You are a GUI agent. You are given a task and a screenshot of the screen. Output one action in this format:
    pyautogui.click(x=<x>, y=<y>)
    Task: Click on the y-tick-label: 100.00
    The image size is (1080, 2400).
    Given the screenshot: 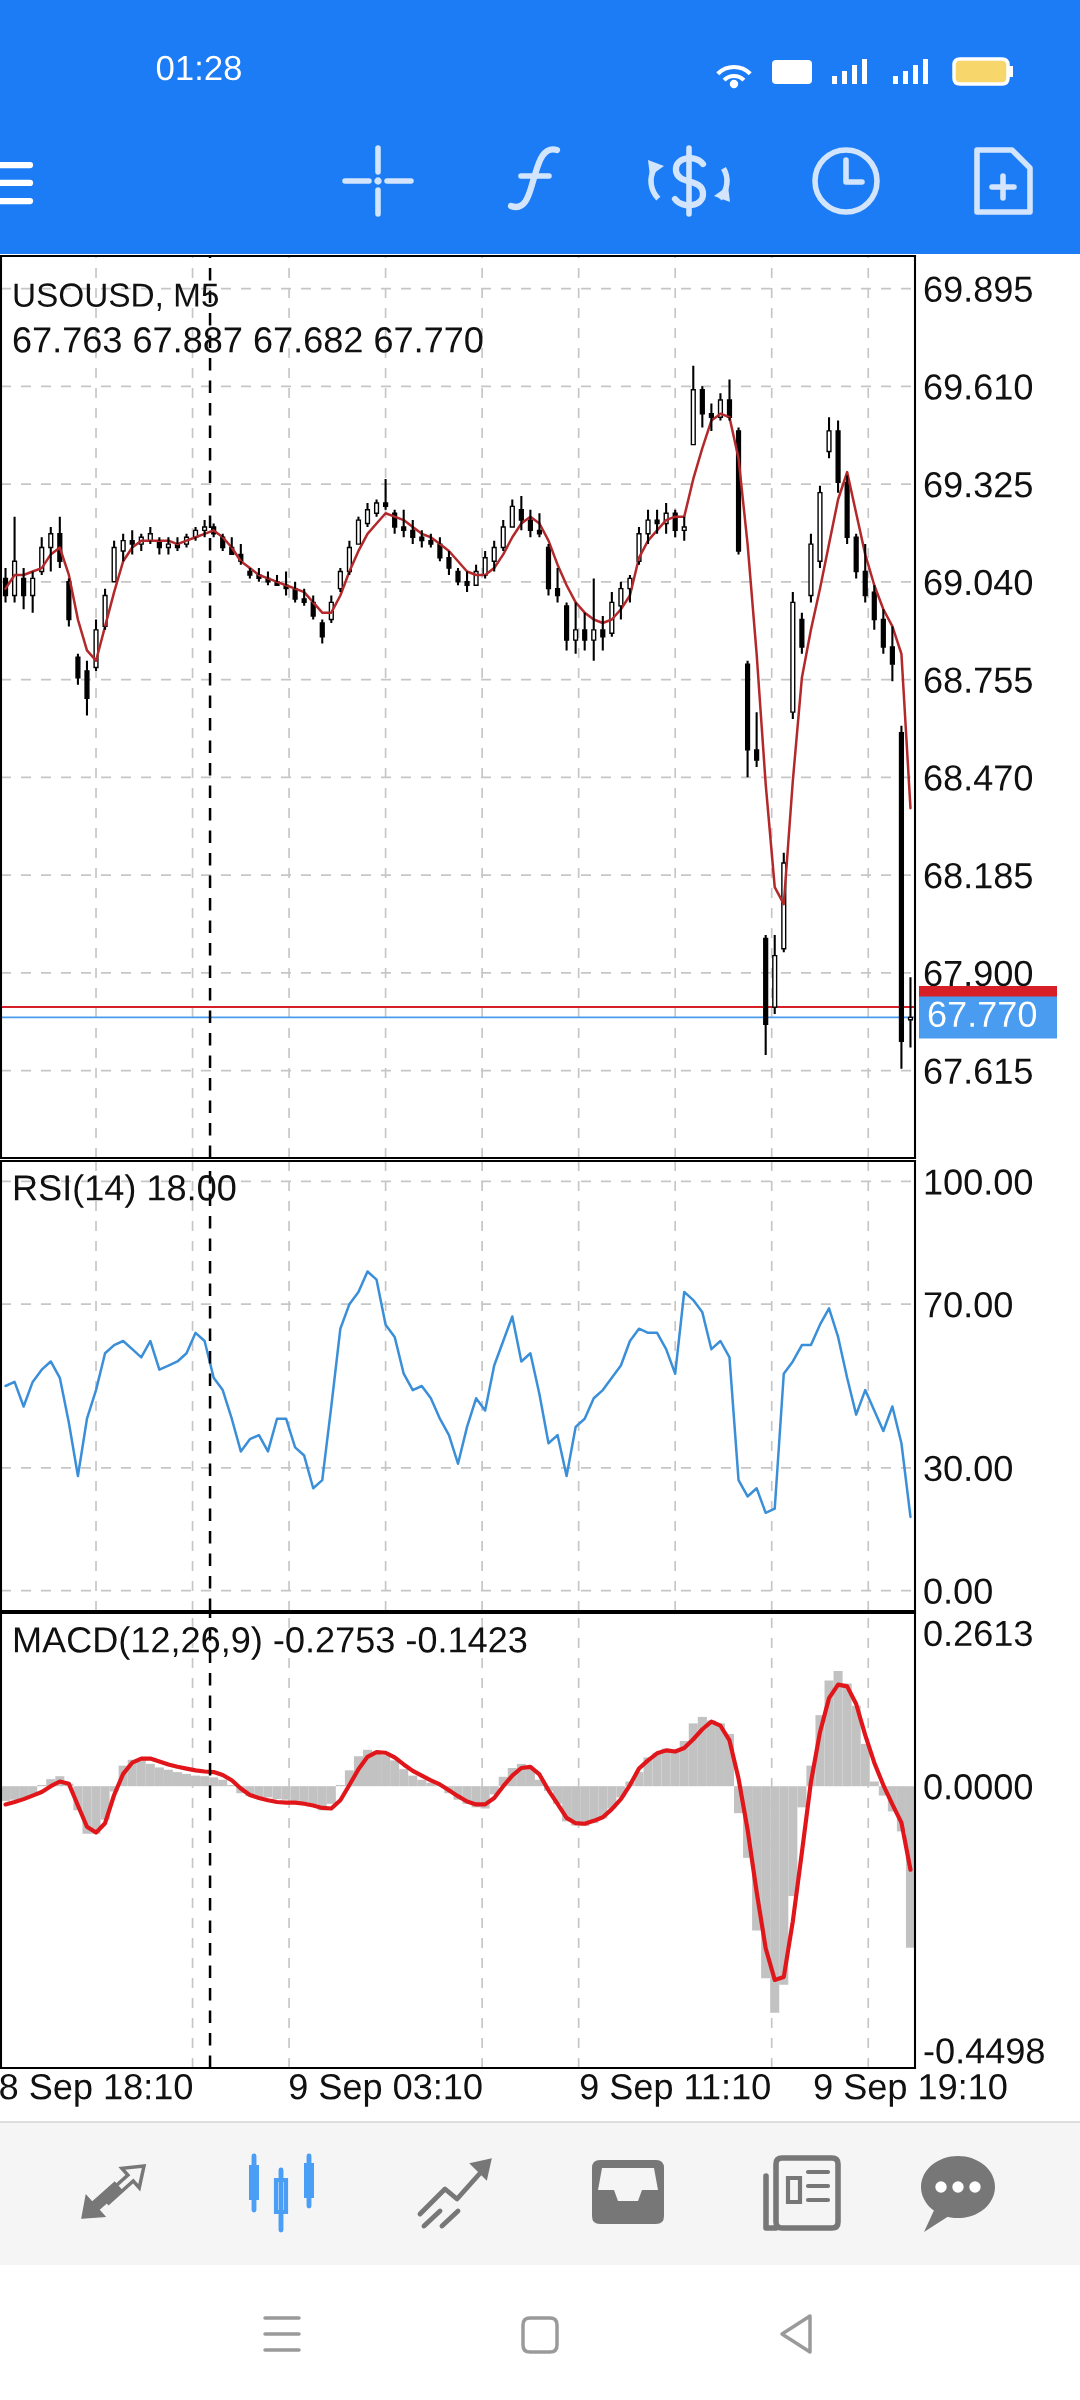 What is the action you would take?
    pyautogui.click(x=979, y=1182)
    